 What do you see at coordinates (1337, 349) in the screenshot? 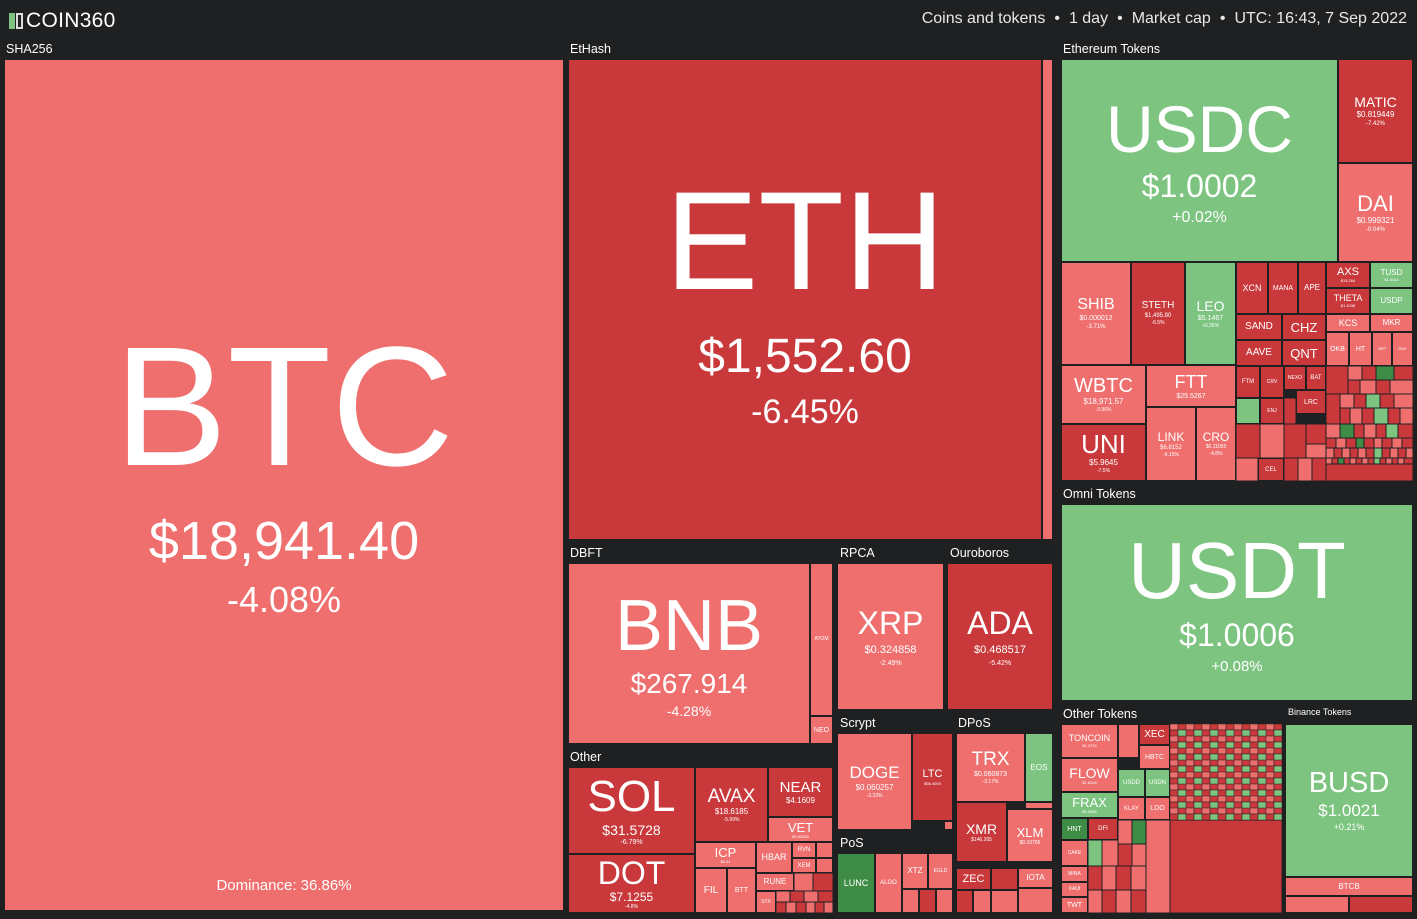
I see `tile-okb: OKB` at bounding box center [1337, 349].